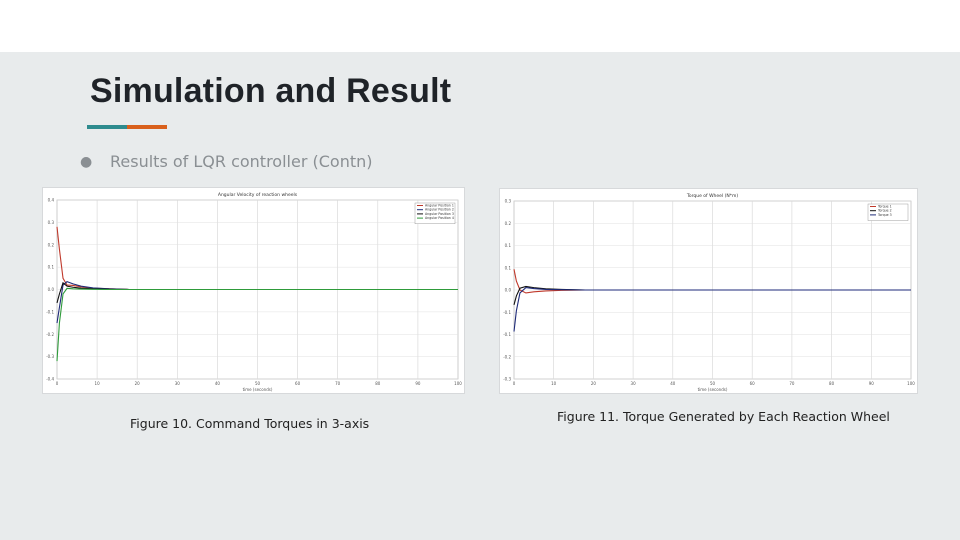  What do you see at coordinates (884, 215) in the screenshot?
I see `fig11-legend-label: Torque 3` at bounding box center [884, 215].